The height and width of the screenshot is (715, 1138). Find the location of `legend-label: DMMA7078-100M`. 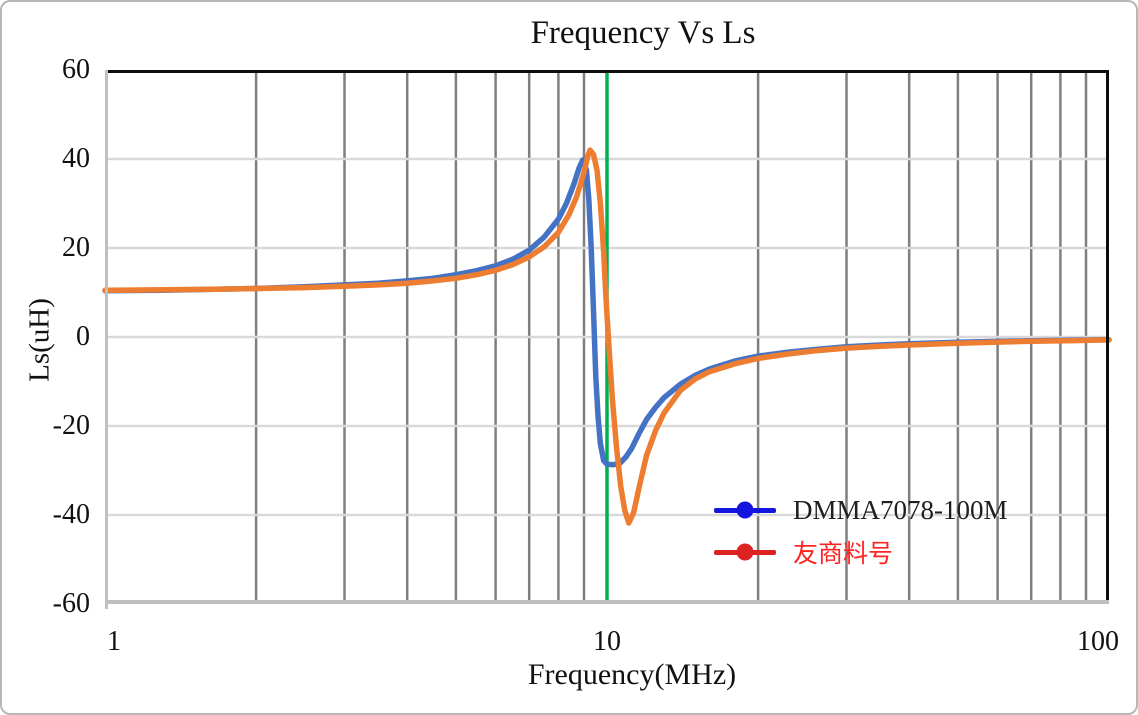

legend-label: DMMA7078-100M is located at coordinates (900, 509).